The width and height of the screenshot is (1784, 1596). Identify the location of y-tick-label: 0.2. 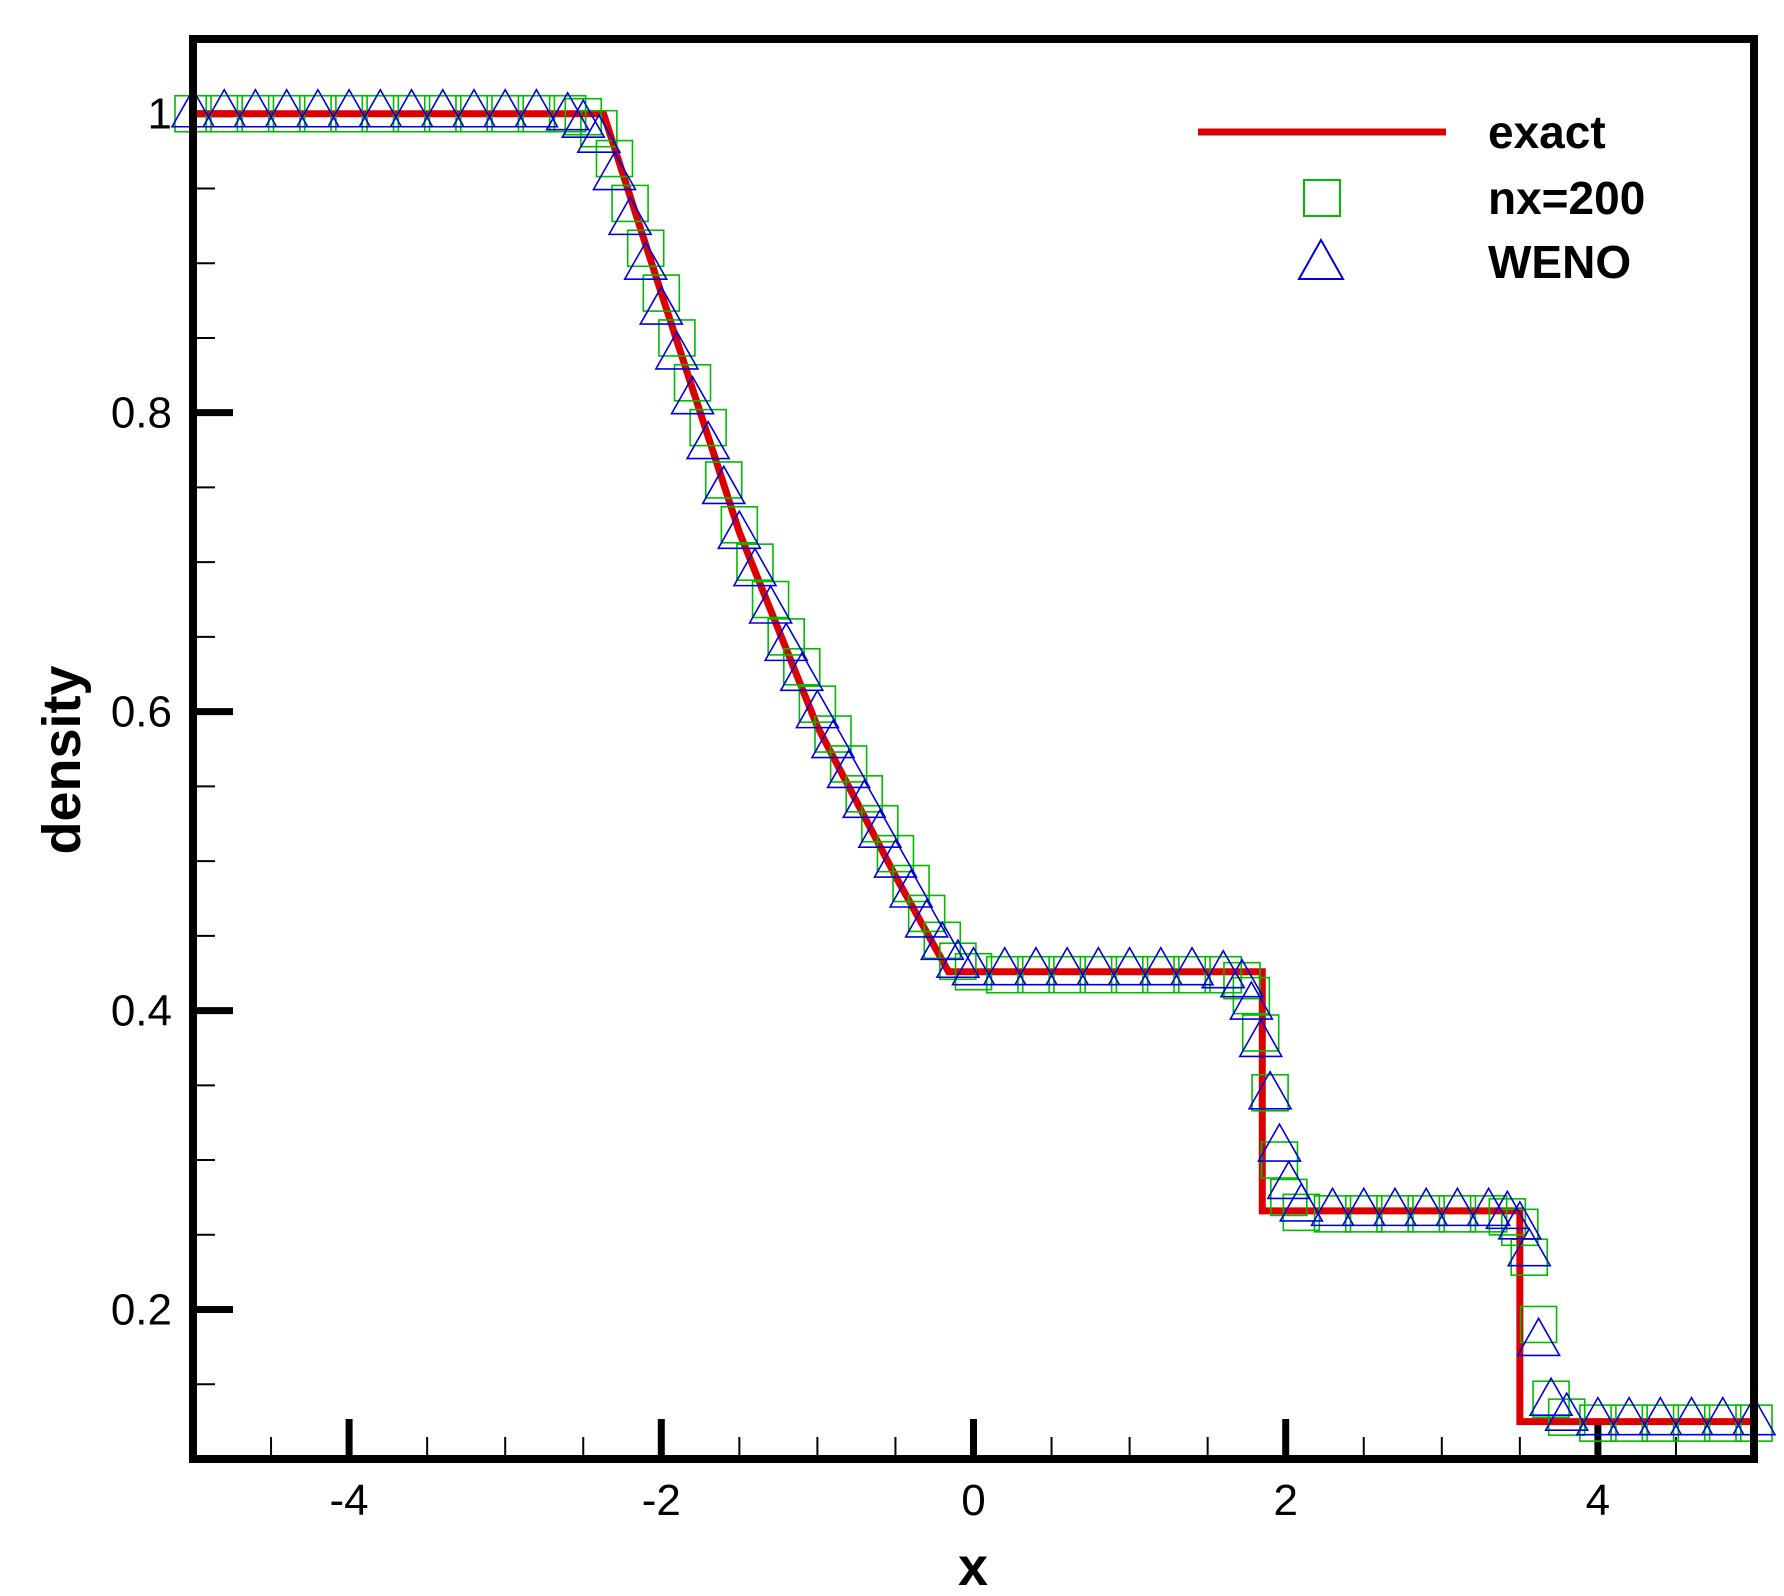
(141, 1310).